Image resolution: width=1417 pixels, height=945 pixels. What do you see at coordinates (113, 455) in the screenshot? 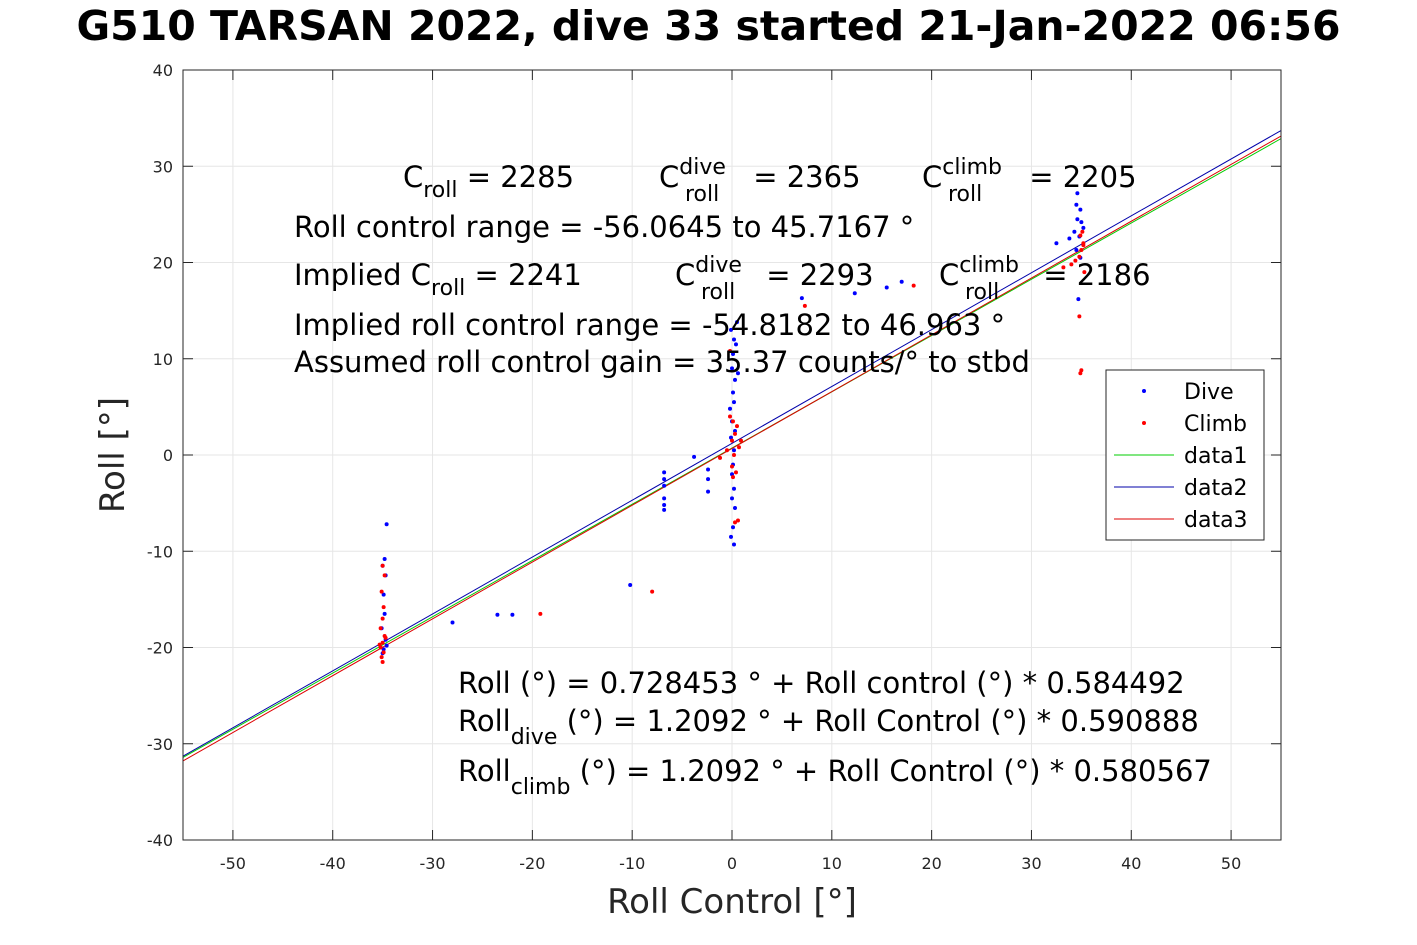
I see `y-axis-label: Roll [°]` at bounding box center [113, 455].